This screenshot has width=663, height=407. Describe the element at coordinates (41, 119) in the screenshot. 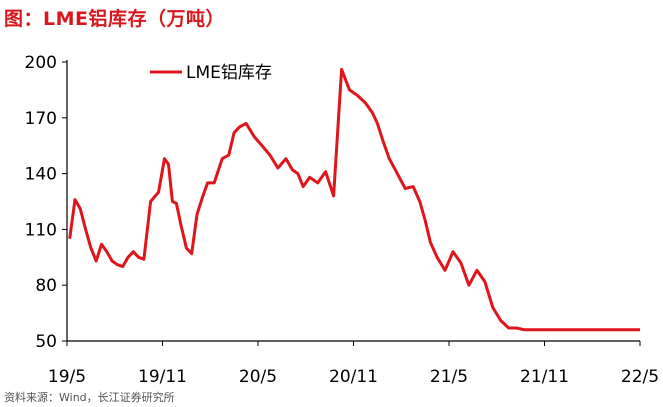

I see `y-tick-label: 170` at that location.